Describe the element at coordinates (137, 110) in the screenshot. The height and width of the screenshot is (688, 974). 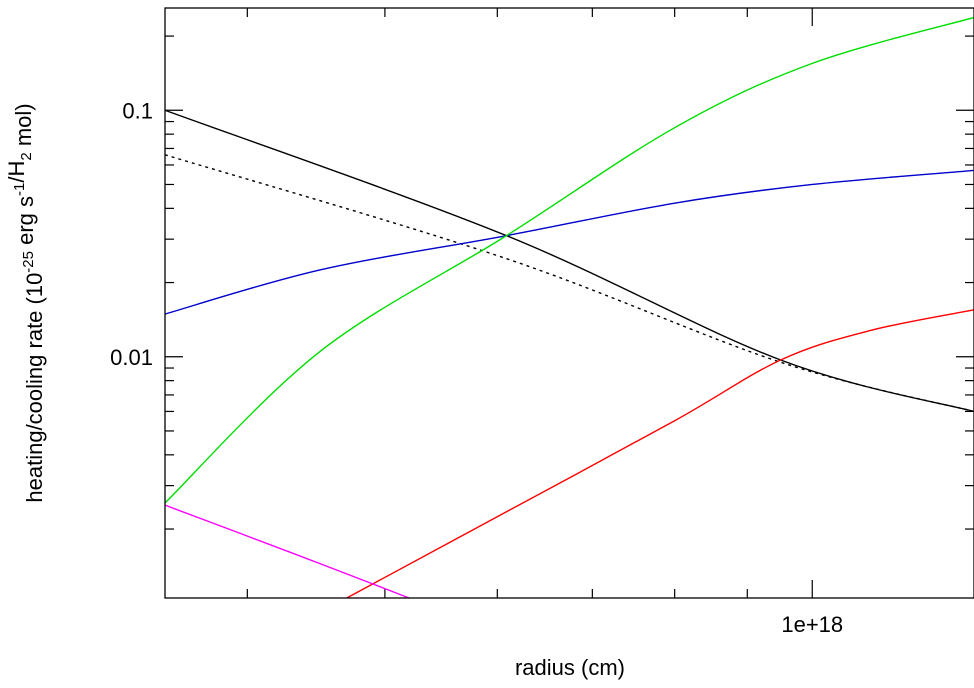
I see `y-tick-label: 0.1` at that location.